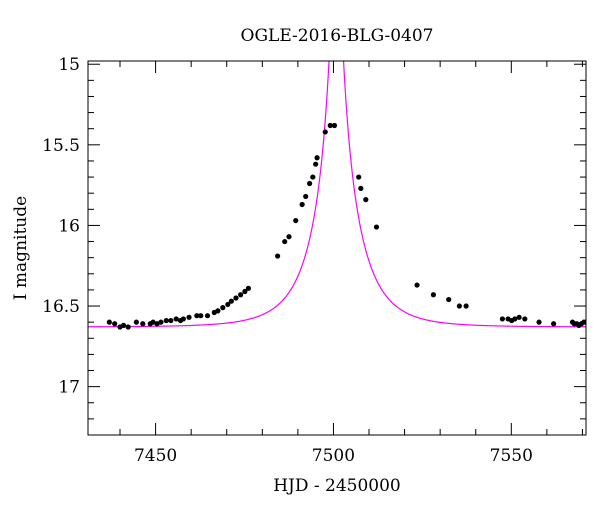 The height and width of the screenshot is (512, 600). What do you see at coordinates (69, 226) in the screenshot?
I see `y-tick-label: 16` at bounding box center [69, 226].